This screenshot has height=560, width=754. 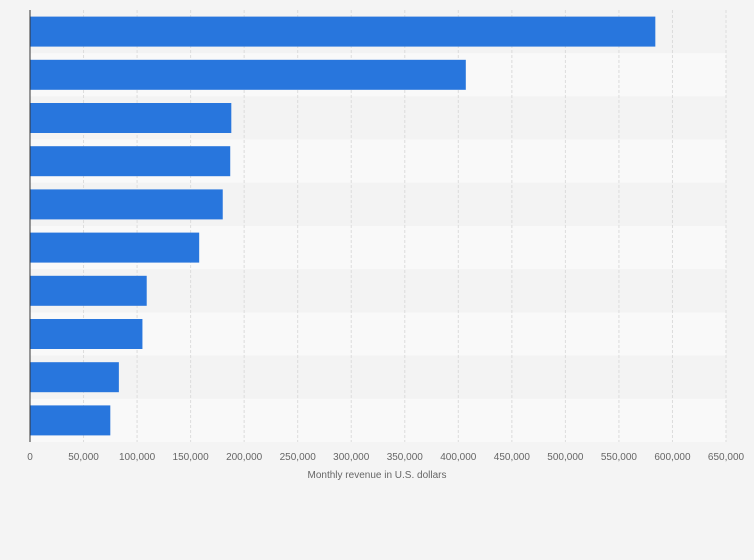 What do you see at coordinates (244, 457) in the screenshot?
I see `x-tick-label: 200,000` at bounding box center [244, 457].